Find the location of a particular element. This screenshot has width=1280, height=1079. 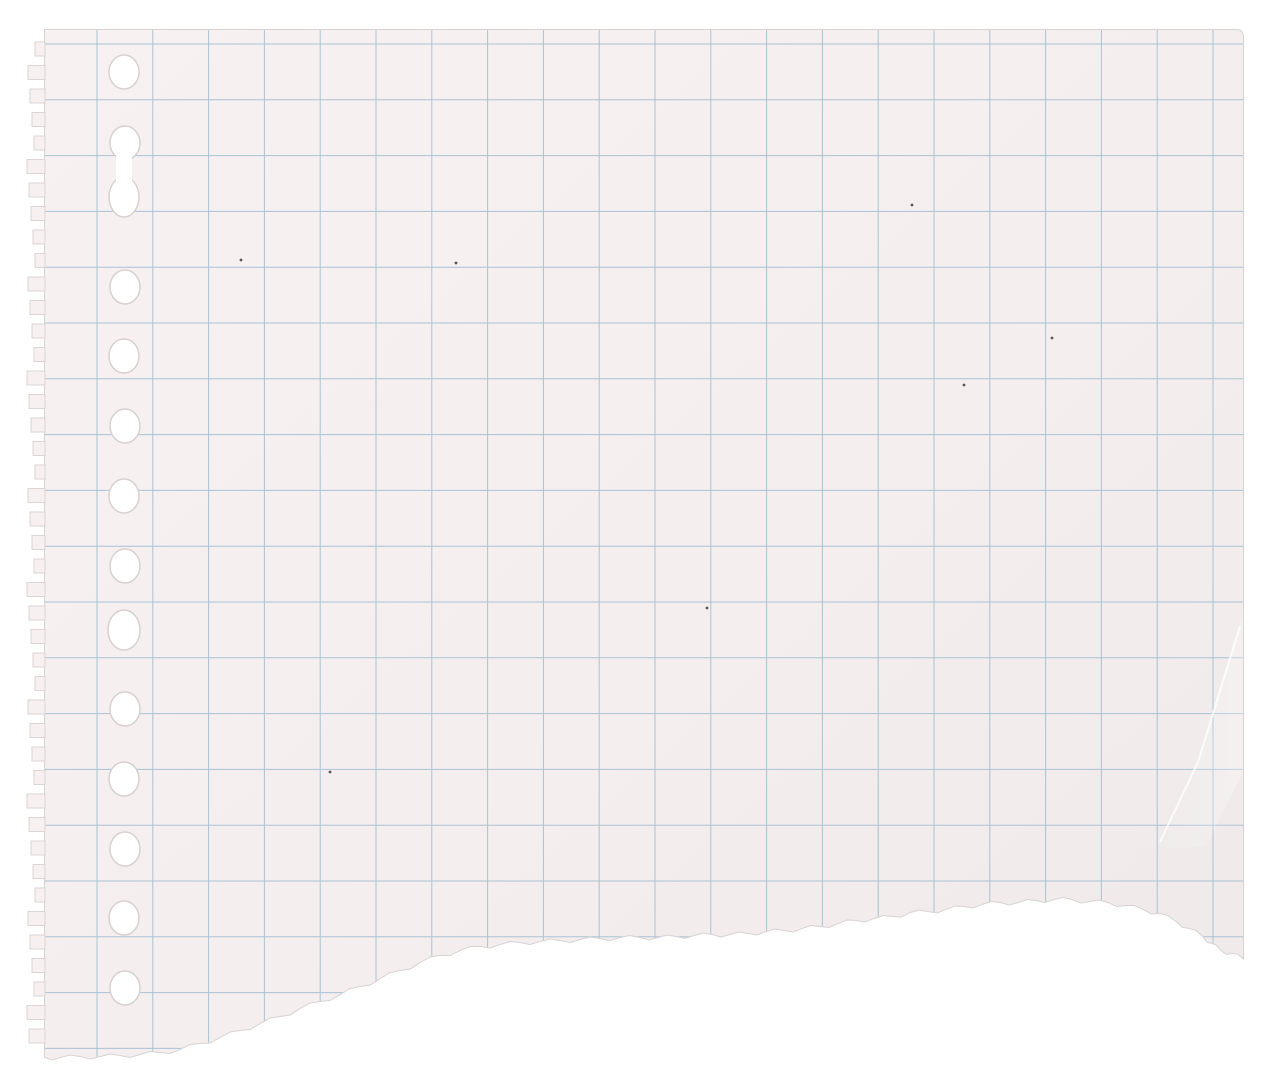

torn-hole-gap is located at coordinates (124, 170).